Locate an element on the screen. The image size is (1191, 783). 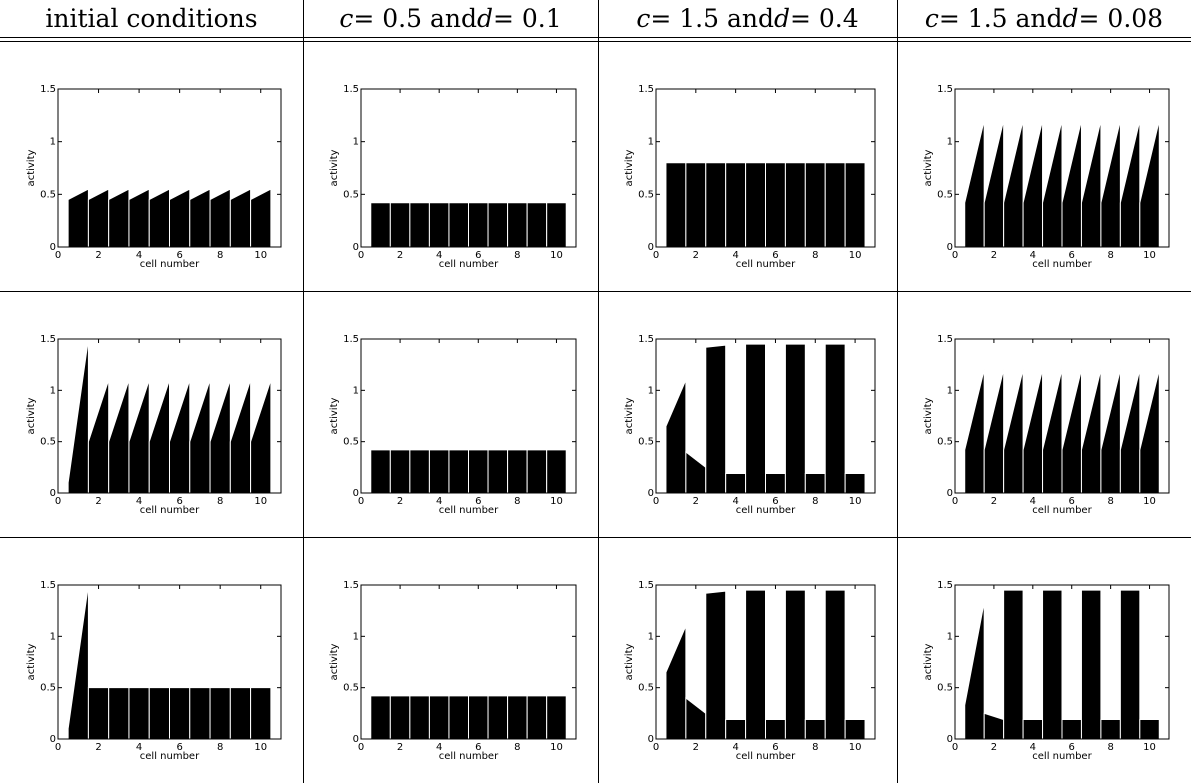
column-header-2: c = 0.5 and d = 0.1 is located at coordinates (450, 18).